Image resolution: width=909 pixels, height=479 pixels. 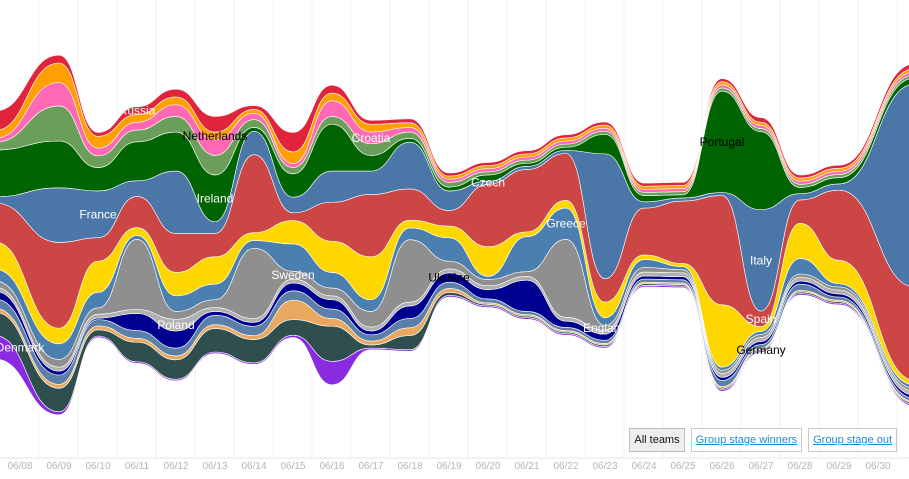 I want to click on team-label-england: England, so click(x=605, y=328).